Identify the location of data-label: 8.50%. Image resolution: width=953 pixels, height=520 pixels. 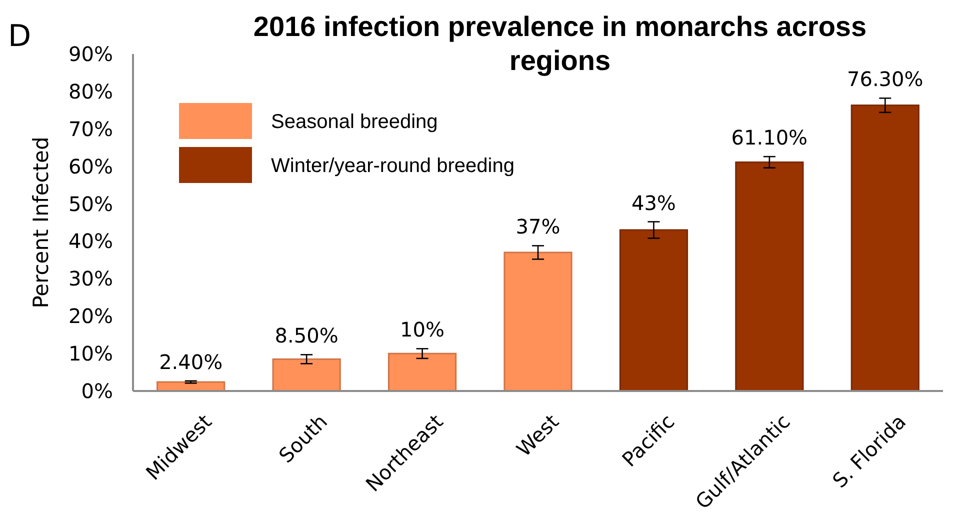
(306, 336).